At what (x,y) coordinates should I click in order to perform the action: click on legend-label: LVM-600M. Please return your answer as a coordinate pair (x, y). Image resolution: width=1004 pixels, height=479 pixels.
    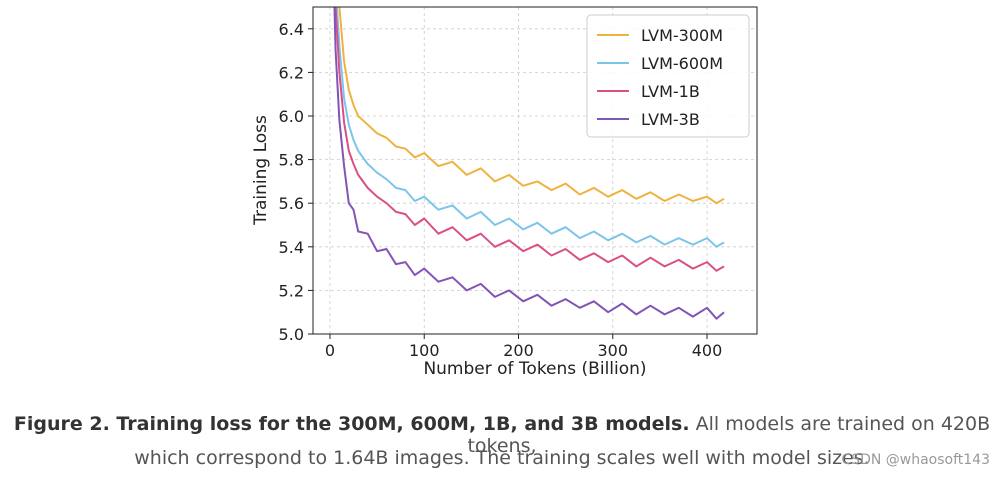
    Looking at the image, I should click on (682, 63).